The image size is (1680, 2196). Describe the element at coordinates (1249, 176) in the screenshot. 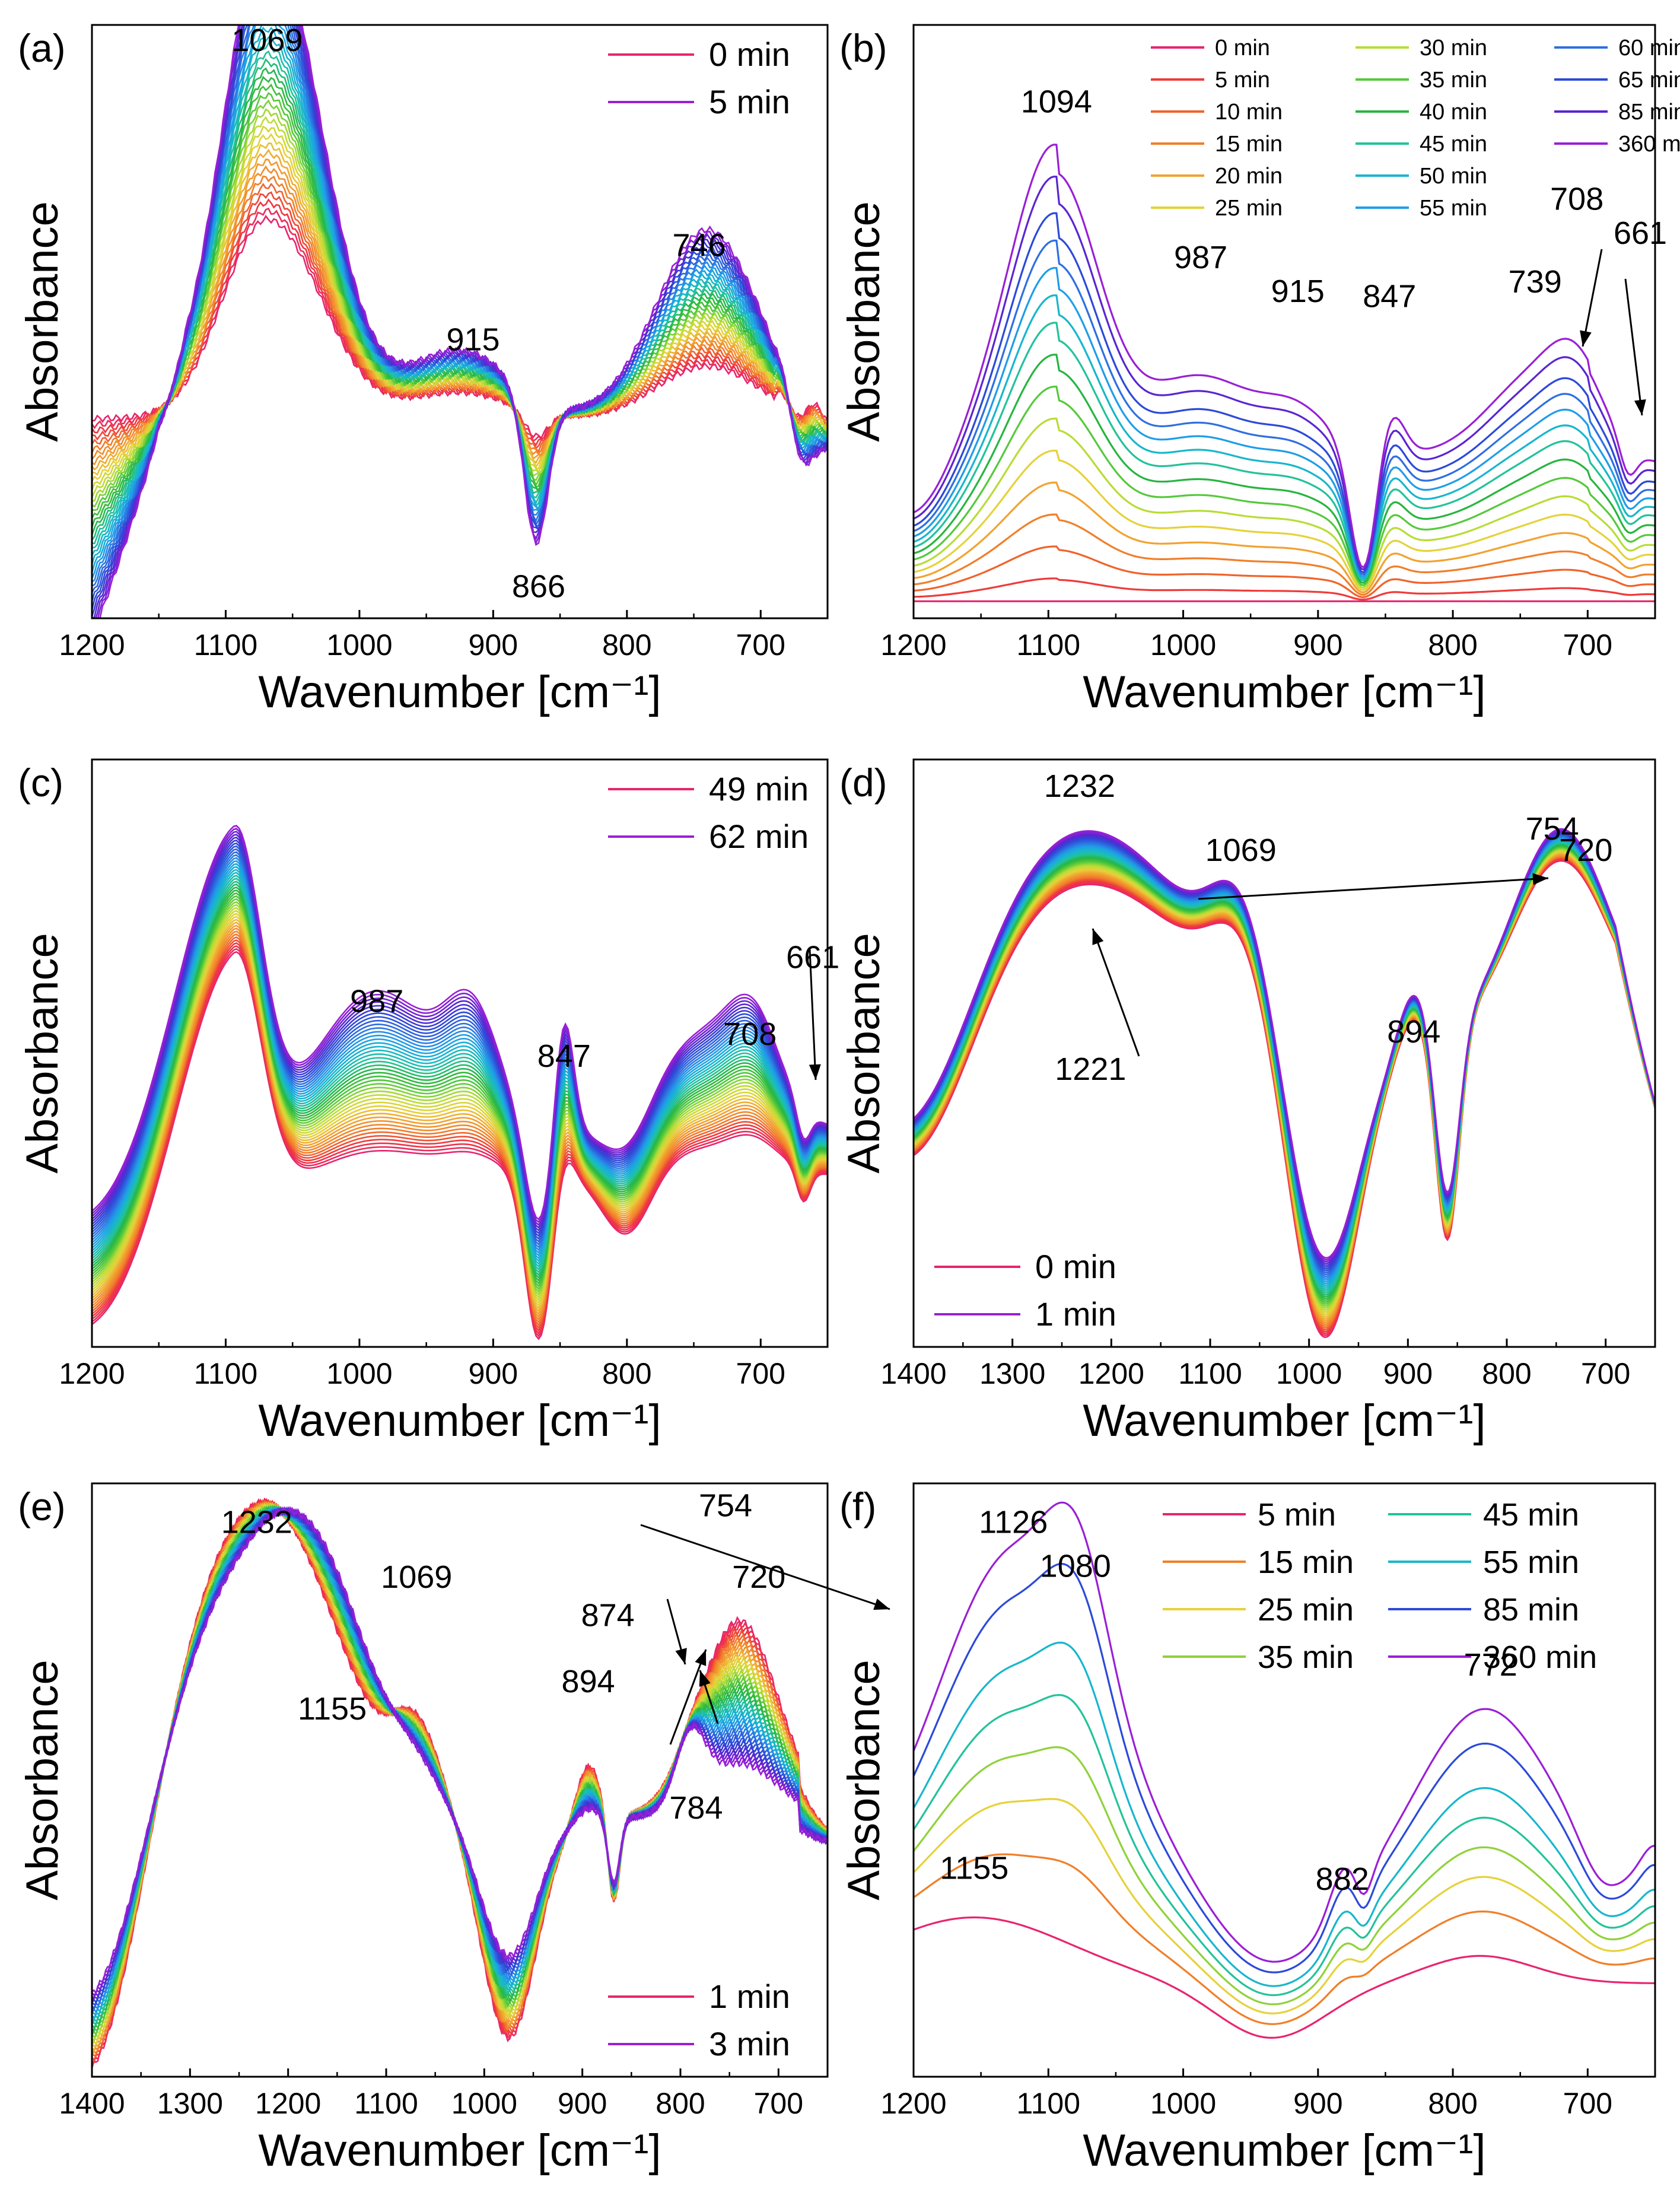

I see `legend-label: 20 min` at that location.